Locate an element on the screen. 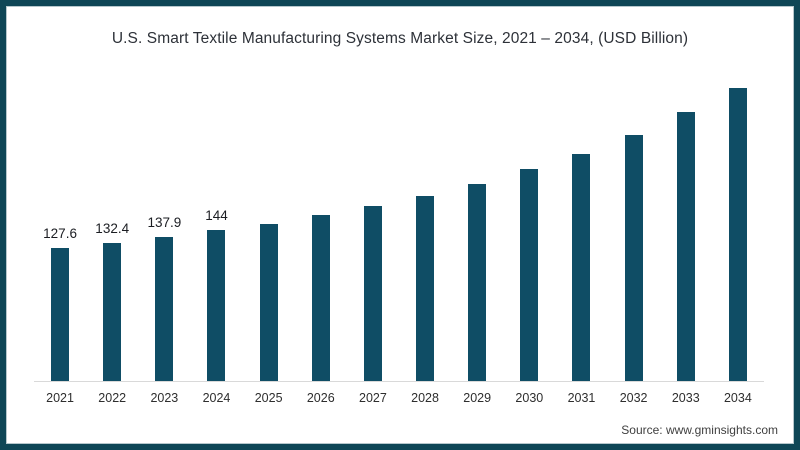  bar-column: 2026 is located at coordinates (321, 243).